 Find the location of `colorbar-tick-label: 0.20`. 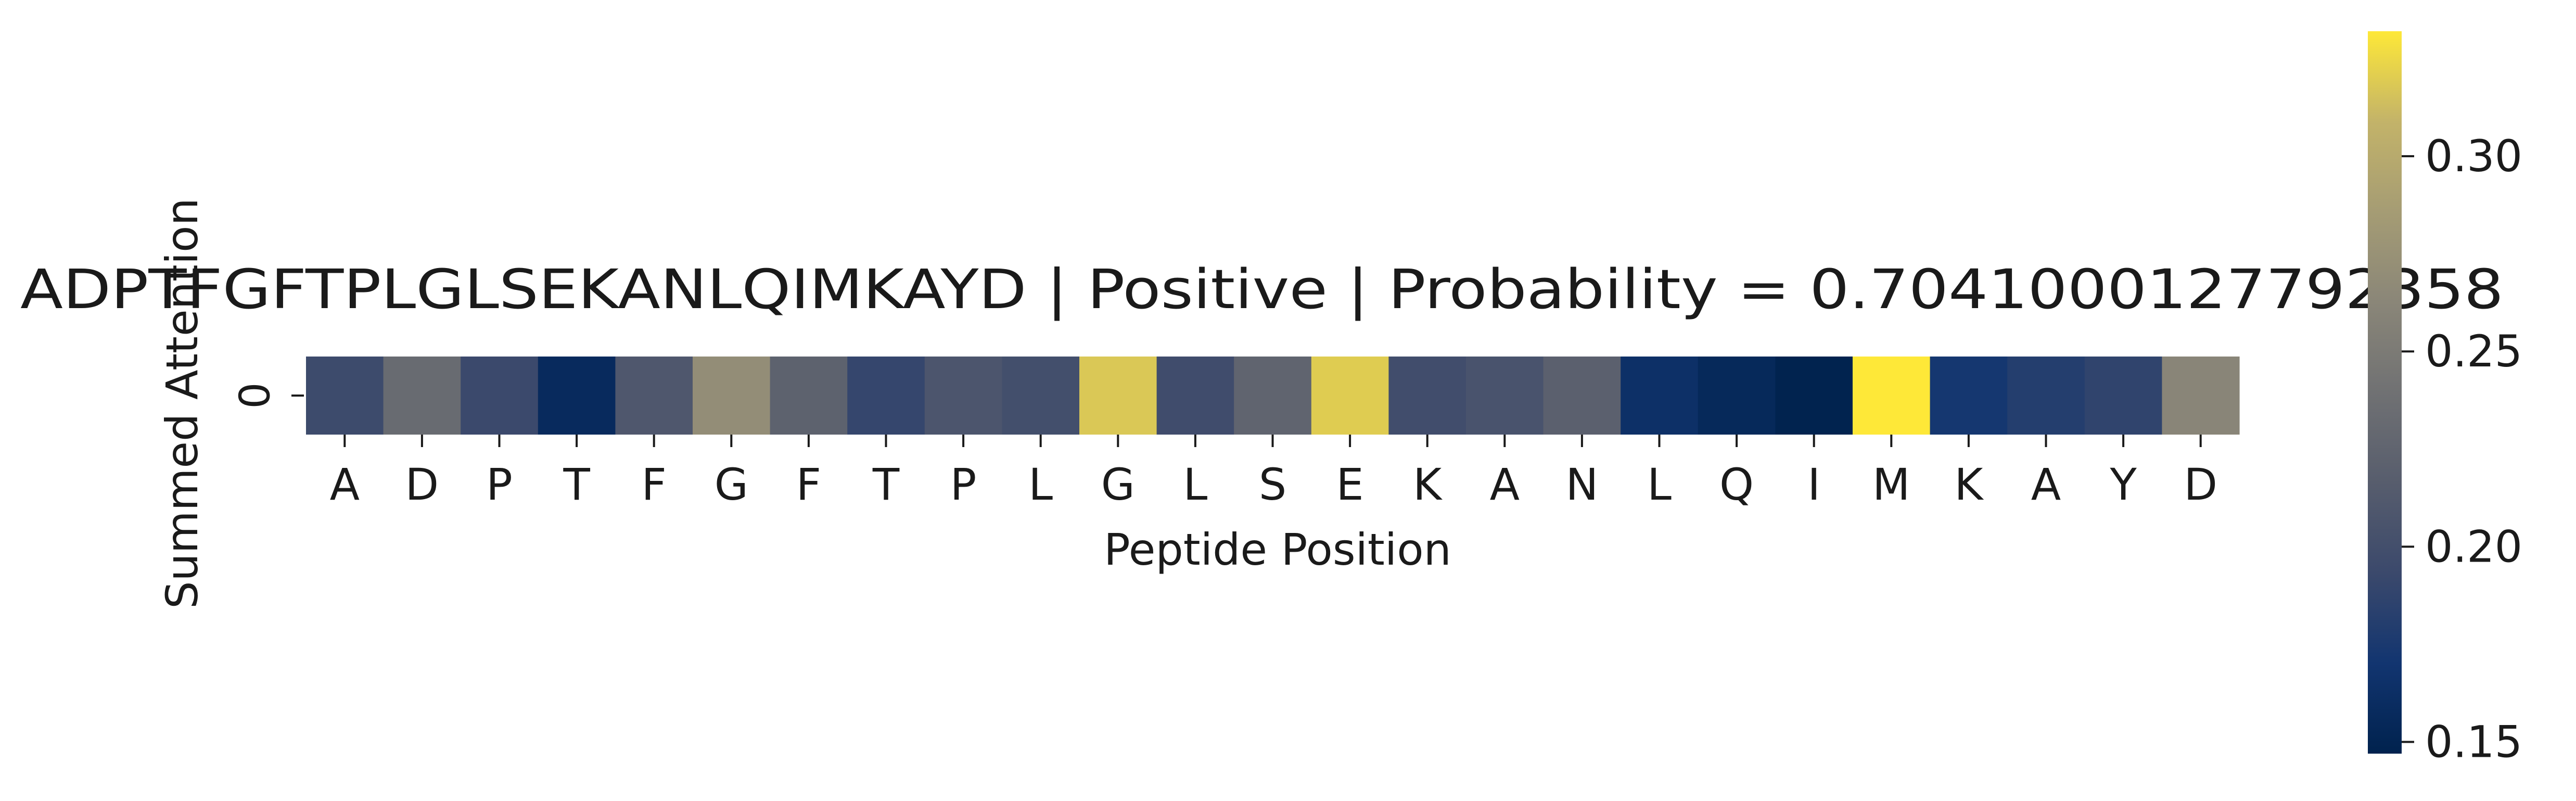

colorbar-tick-label: 0.20 is located at coordinates (2473, 547).